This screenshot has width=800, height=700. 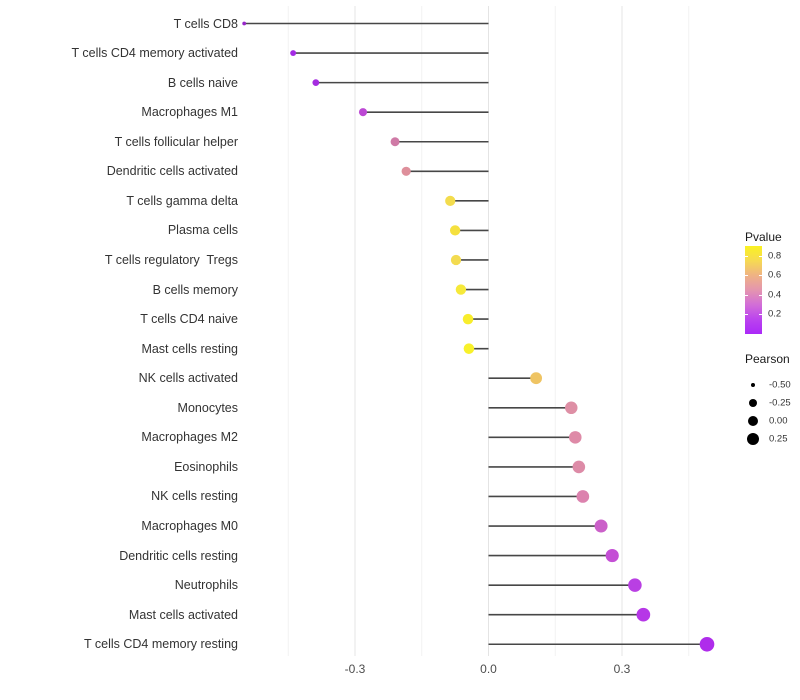 What do you see at coordinates (161, 644) in the screenshot?
I see `category-label: T cells CD4 memory resting` at bounding box center [161, 644].